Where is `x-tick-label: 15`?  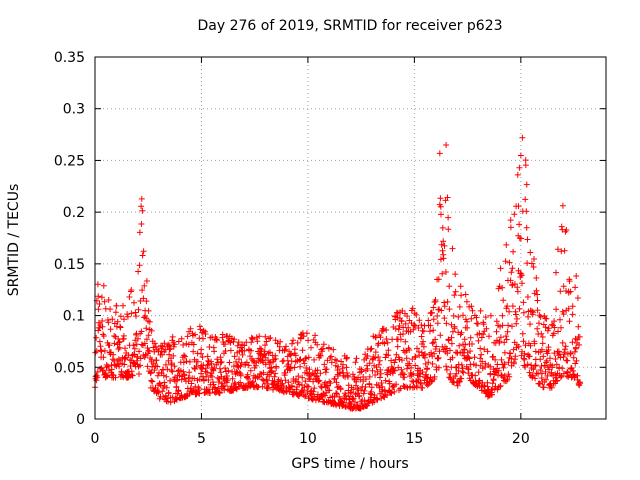
x-tick-label: 15 is located at coordinates (414, 439).